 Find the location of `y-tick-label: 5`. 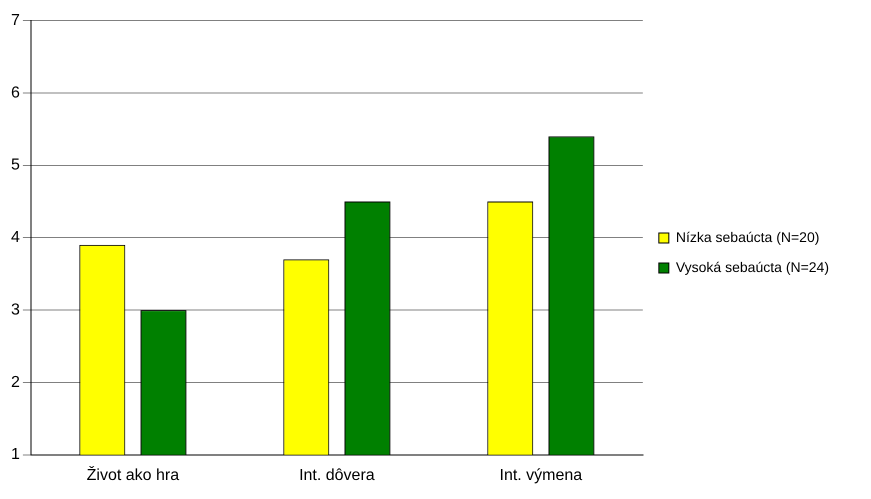

y-tick-label: 5 is located at coordinates (15, 165).